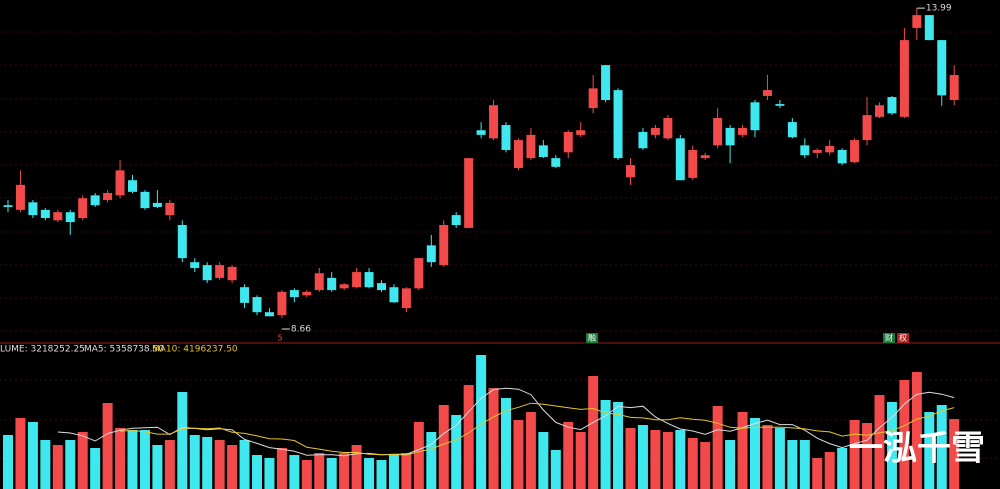 The height and width of the screenshot is (489, 1000). I want to click on low-label: 8.66, so click(301, 330).